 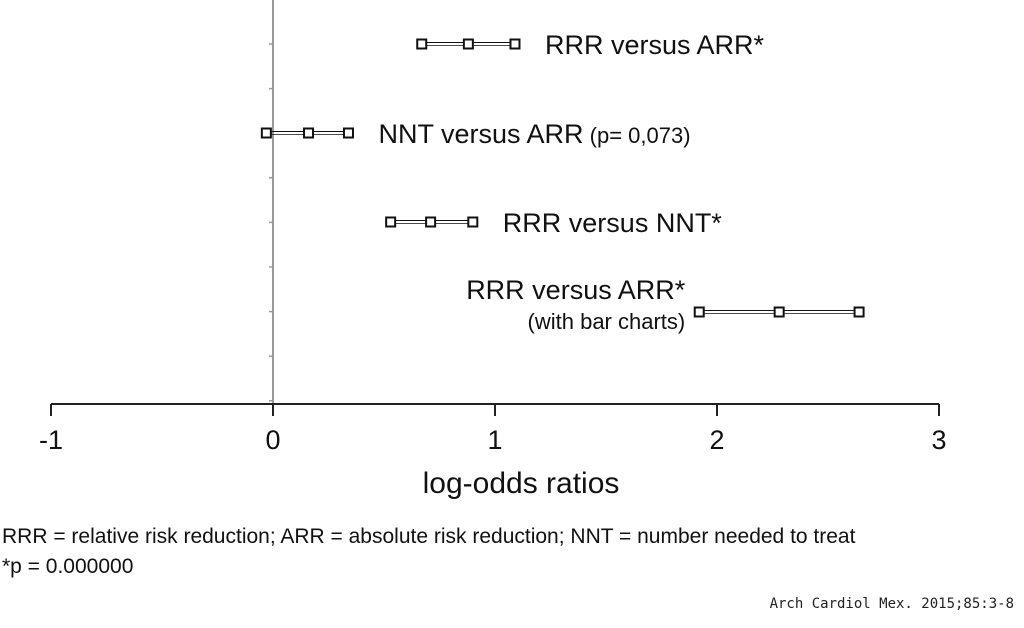 I want to click on forest-row: NNT versus ARR (p= 0,073), so click(x=475, y=134).